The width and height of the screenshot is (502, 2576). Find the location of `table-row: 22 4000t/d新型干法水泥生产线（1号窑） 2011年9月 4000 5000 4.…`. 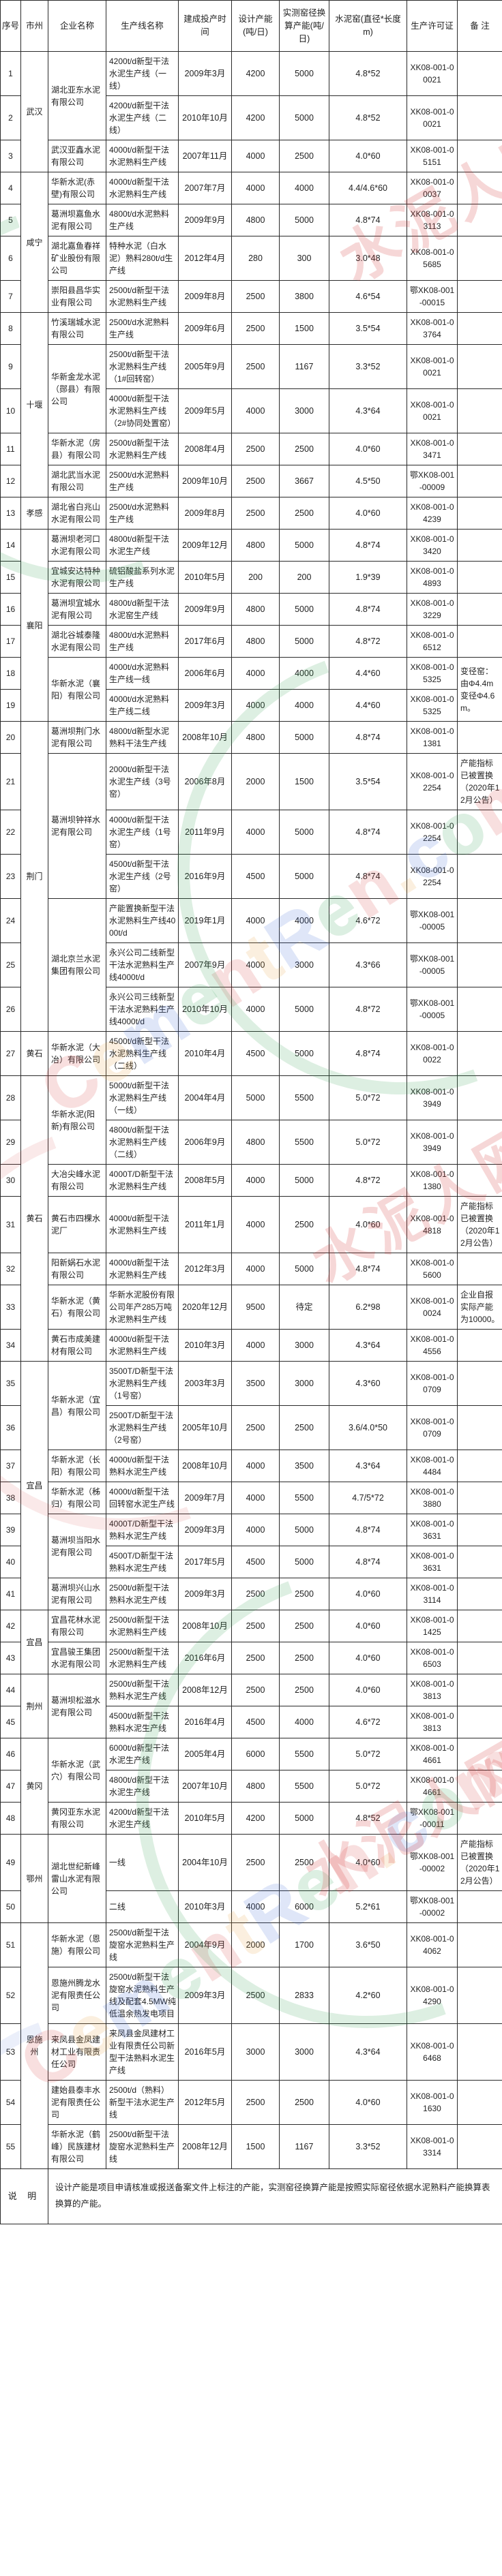

table-row: 22 4000t/d新型干法水泥生产线（1号窑） 2011年9月 4000 5000 4.… is located at coordinates (251, 832).